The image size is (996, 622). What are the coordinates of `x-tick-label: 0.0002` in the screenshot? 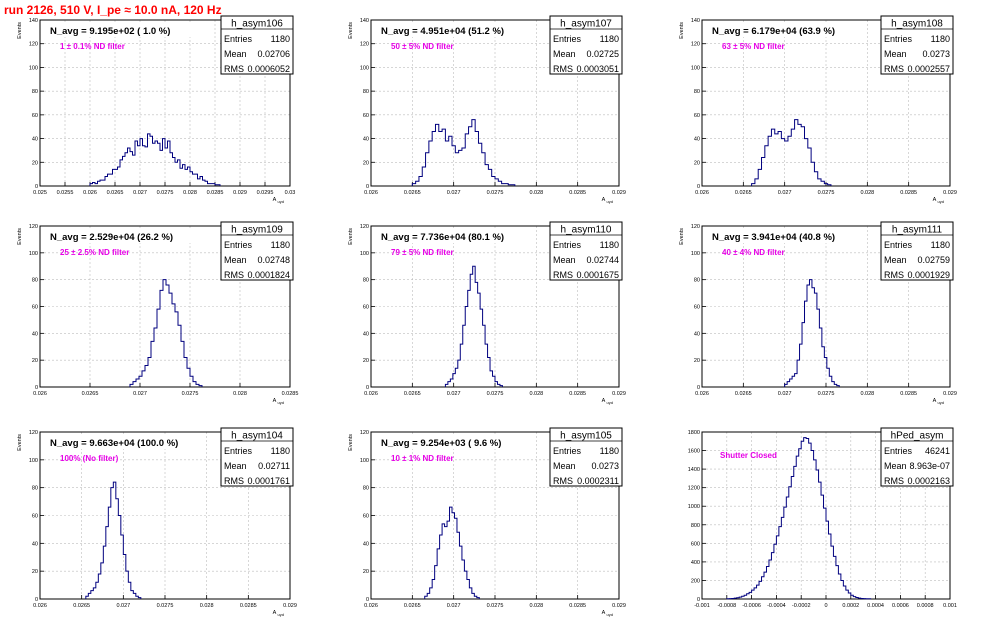 It's located at (850, 606).